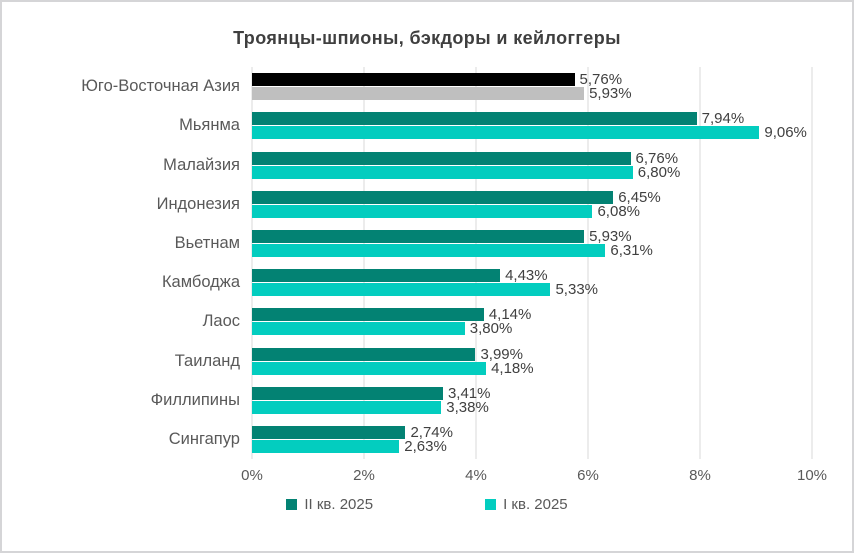 The height and width of the screenshot is (553, 854). I want to click on category-row: Вьетнам 5,93% 6,31%, so click(427, 243).